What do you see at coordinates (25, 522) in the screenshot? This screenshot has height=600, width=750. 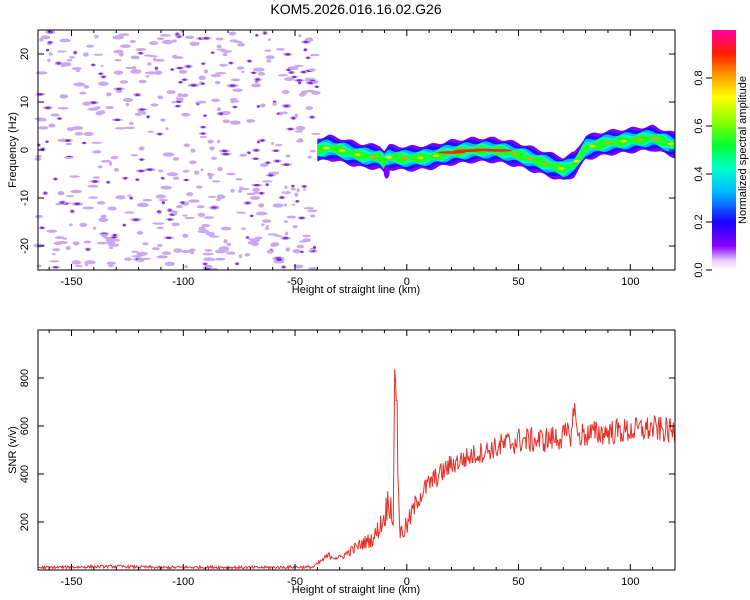 I see `snr-y-tick-label: 200` at bounding box center [25, 522].